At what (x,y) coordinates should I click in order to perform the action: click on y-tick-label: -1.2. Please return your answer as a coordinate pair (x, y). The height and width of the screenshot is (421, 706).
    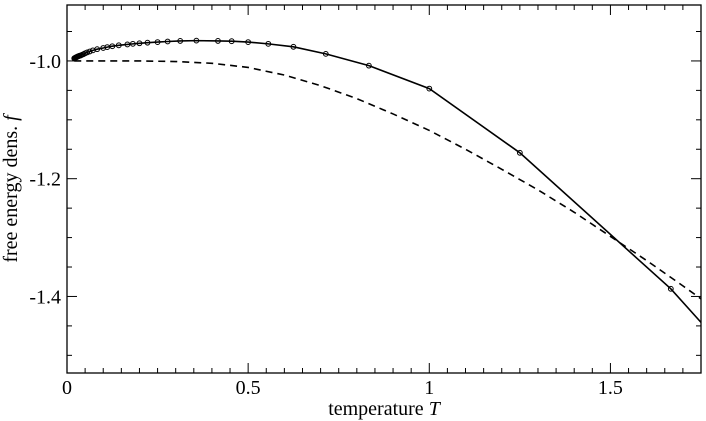
    Looking at the image, I should click on (45, 180).